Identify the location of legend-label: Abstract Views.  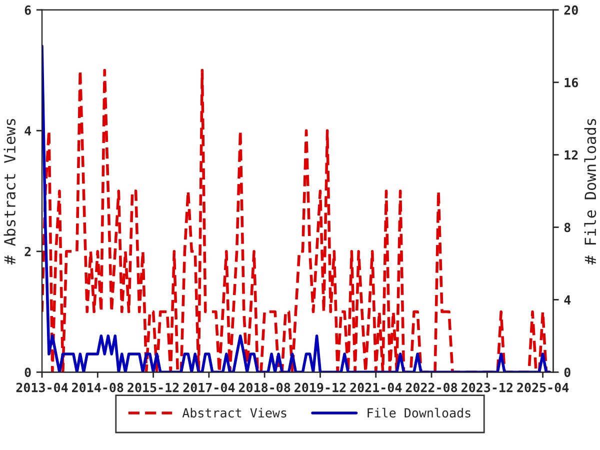
(234, 413).